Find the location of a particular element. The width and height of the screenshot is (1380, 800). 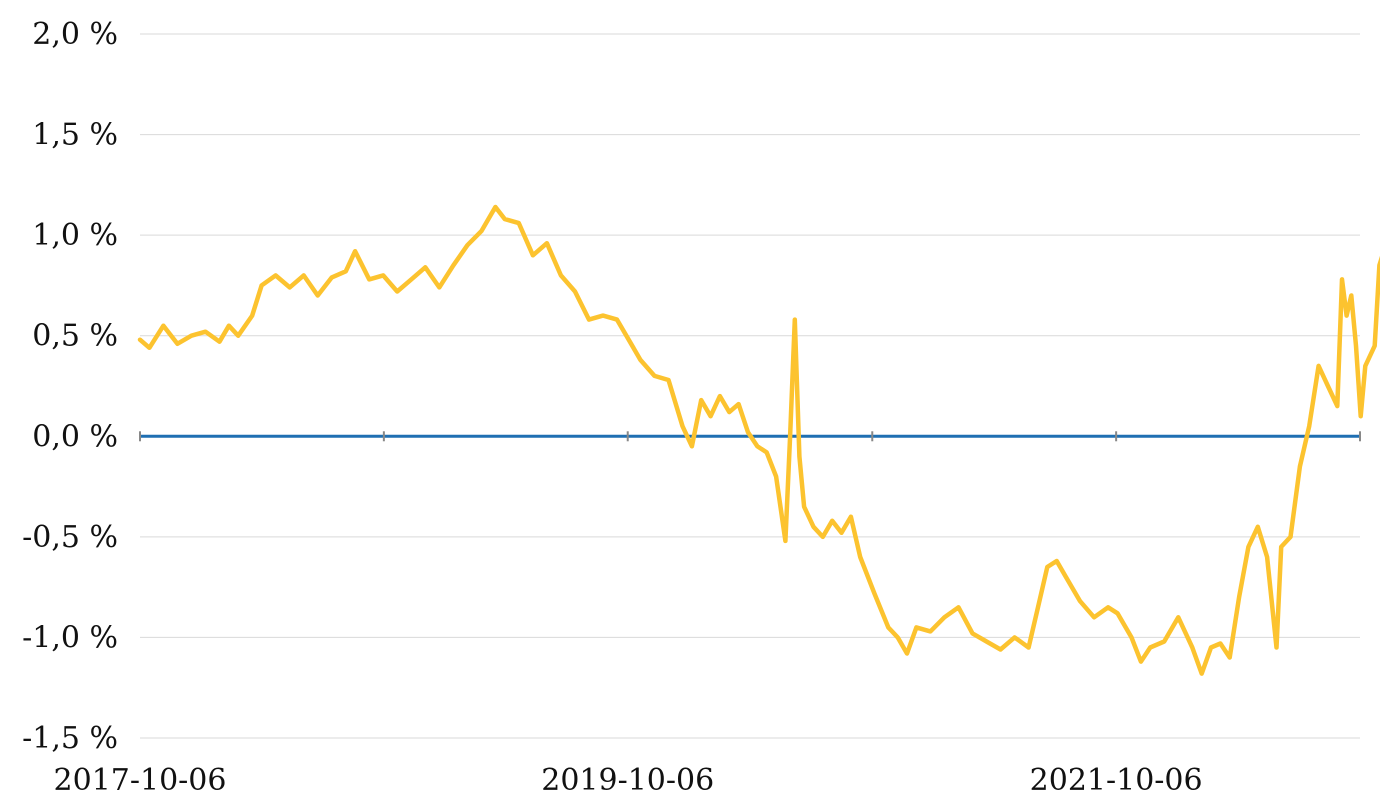

y-tick-label: -1,0 % is located at coordinates (70, 637).